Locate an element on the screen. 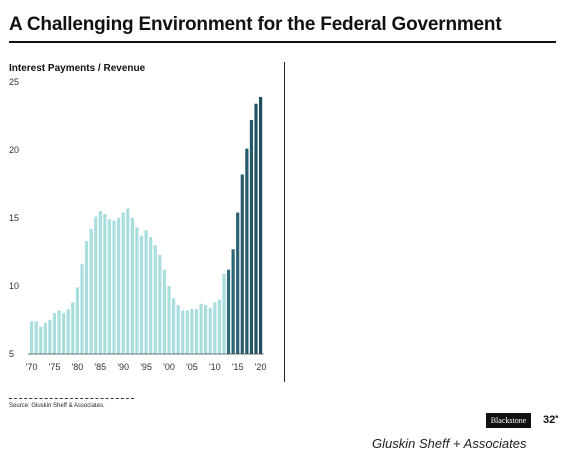 This screenshot has width=573, height=461. bar-1990 is located at coordinates (123, 283).